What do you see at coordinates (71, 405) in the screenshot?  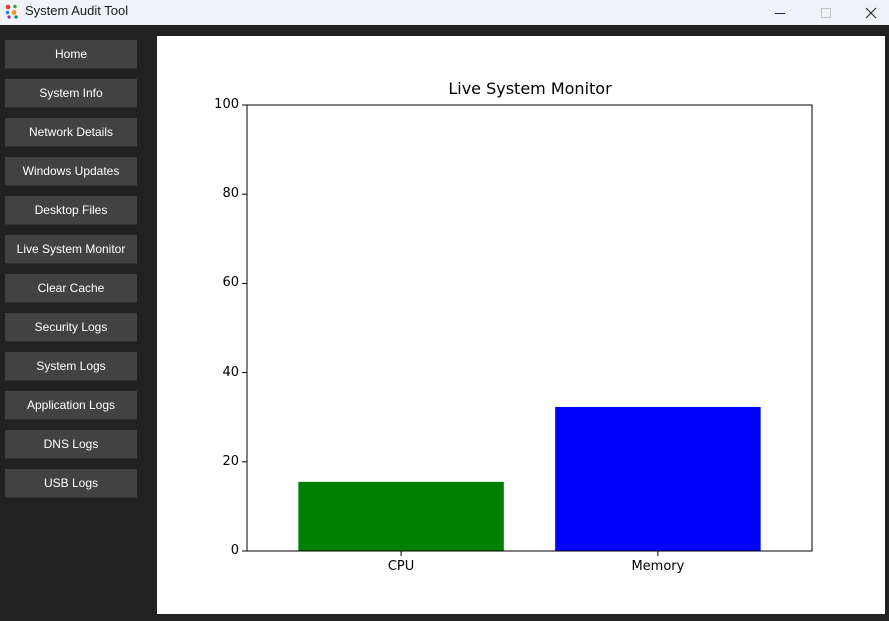 I see `sidebar-item-application-logs: Application Logs` at bounding box center [71, 405].